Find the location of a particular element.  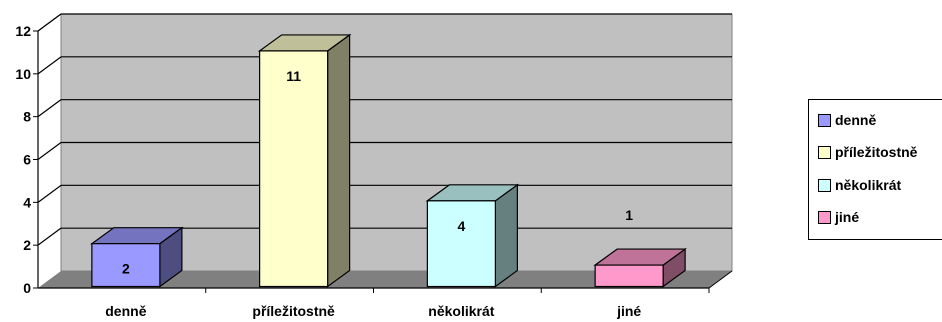

legend-label: jiné is located at coordinates (847, 217).